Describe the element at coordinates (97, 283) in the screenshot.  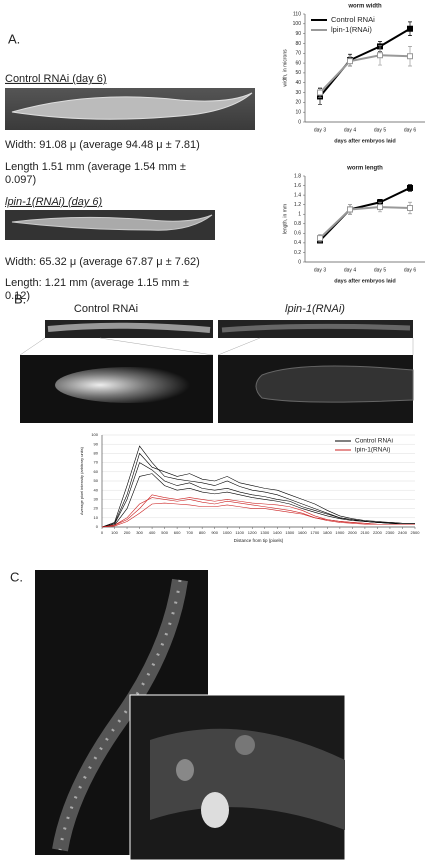
I see `caption: Length: 1.21 mm (average 1.15 mm ±` at that location.